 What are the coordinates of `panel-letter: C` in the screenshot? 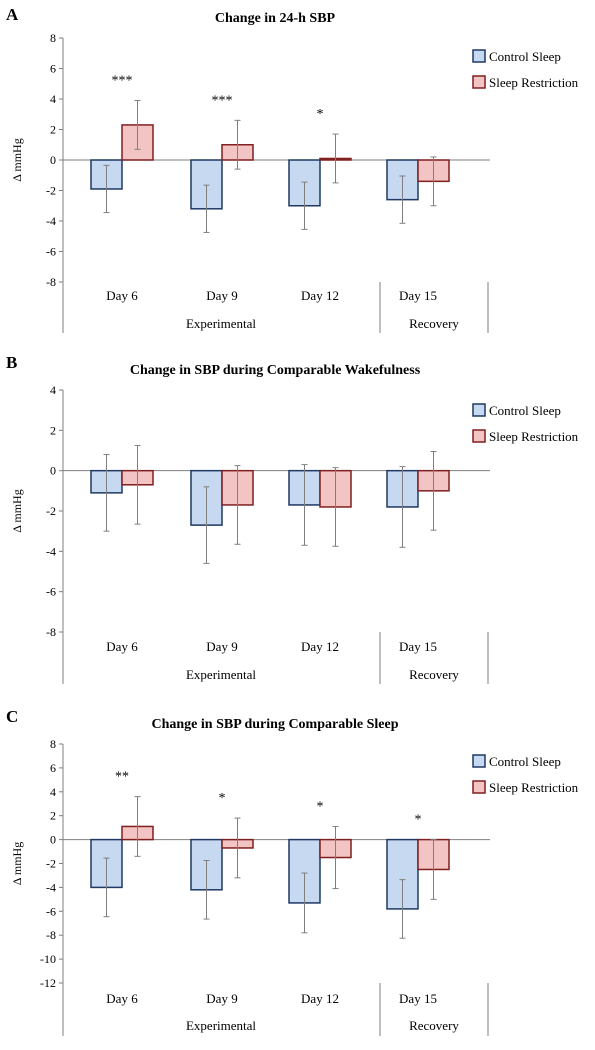 It's located at (12, 716).